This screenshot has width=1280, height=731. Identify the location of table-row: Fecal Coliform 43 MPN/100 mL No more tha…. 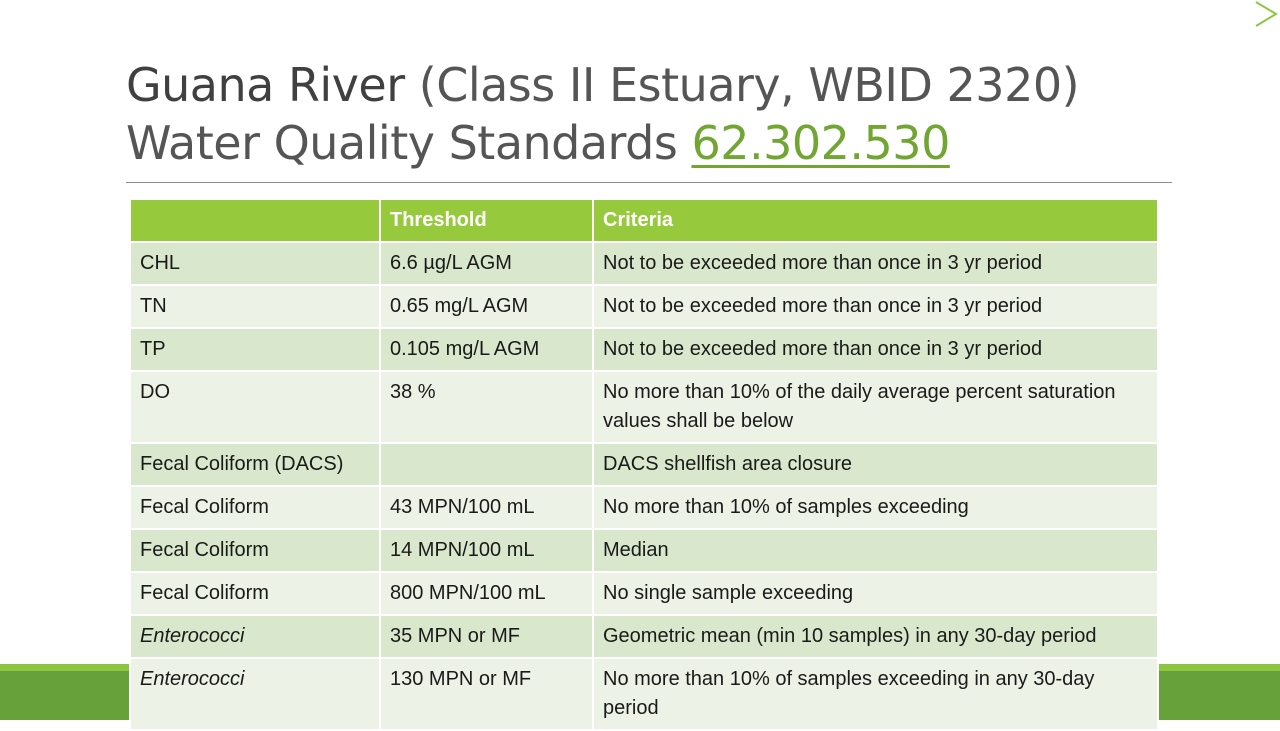
(644, 507).